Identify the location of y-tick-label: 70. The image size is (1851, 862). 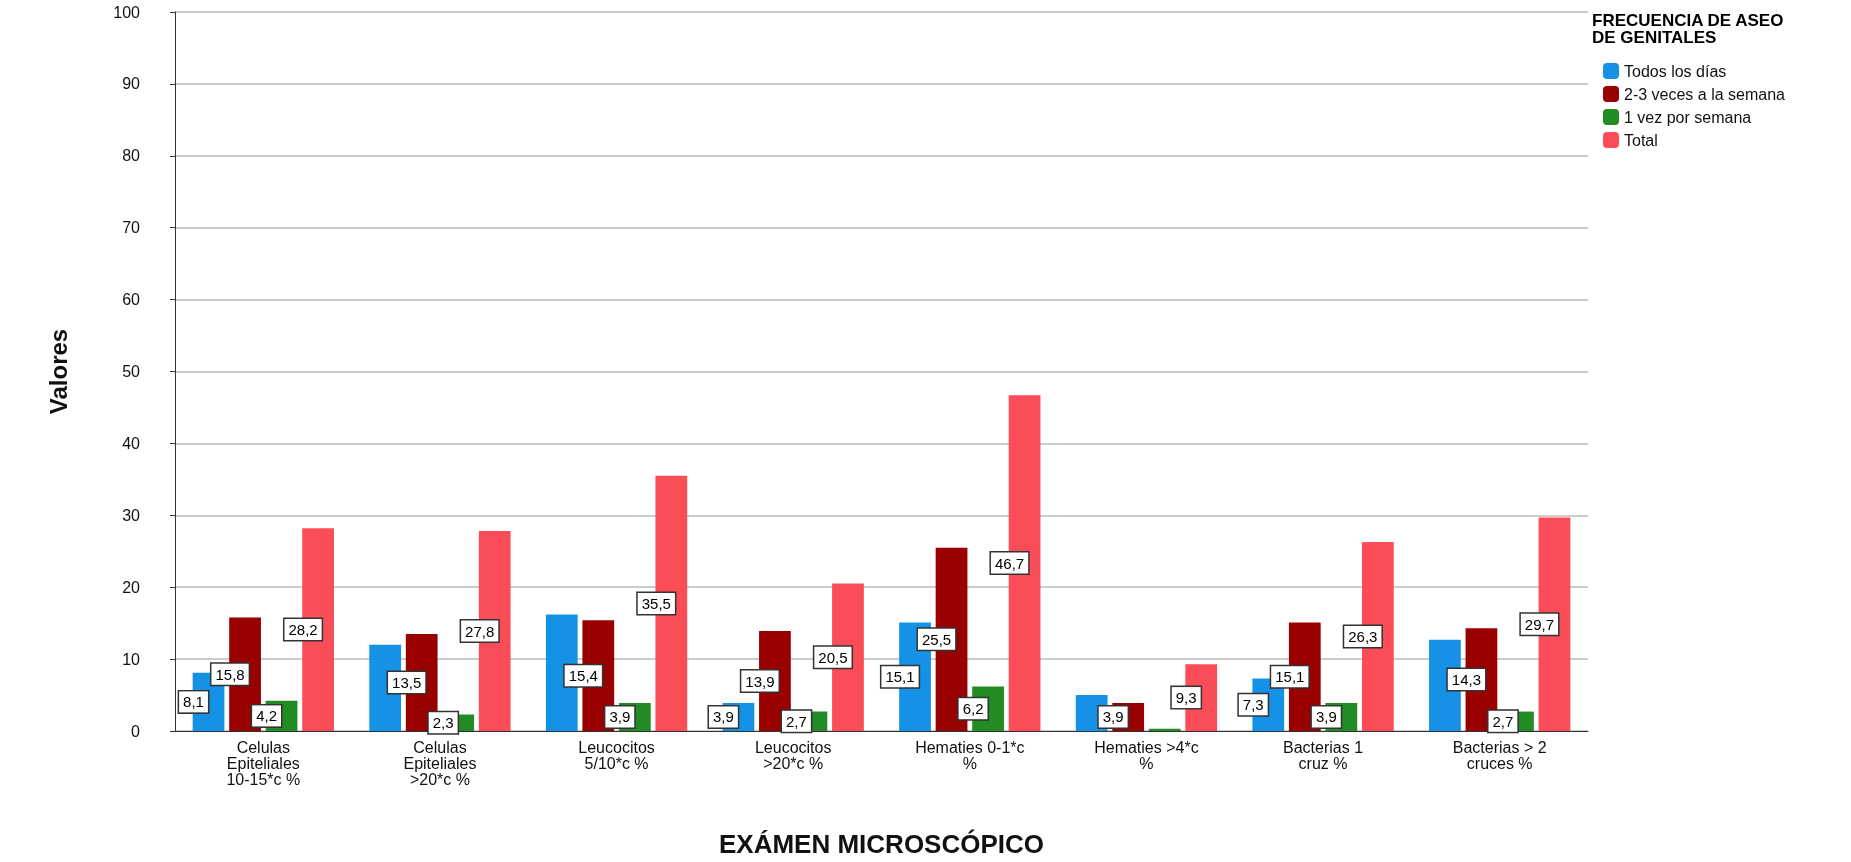
(131, 228).